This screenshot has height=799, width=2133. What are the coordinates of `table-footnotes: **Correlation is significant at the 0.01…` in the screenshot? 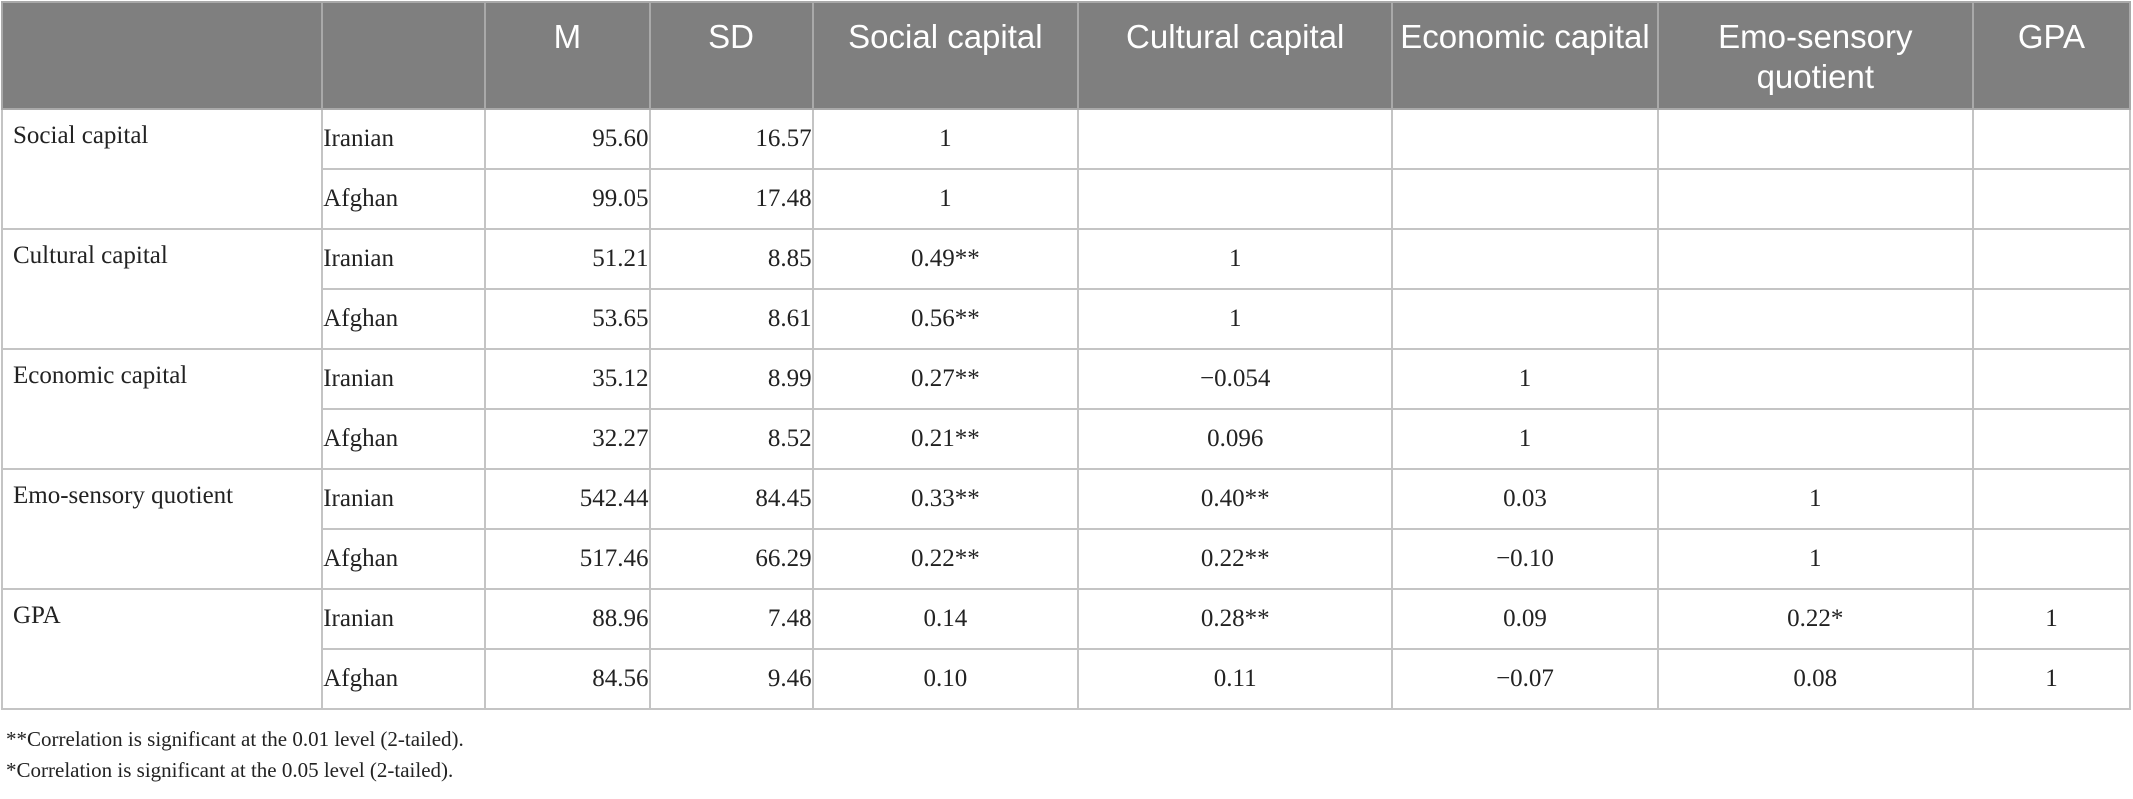 It's located at (235, 755).